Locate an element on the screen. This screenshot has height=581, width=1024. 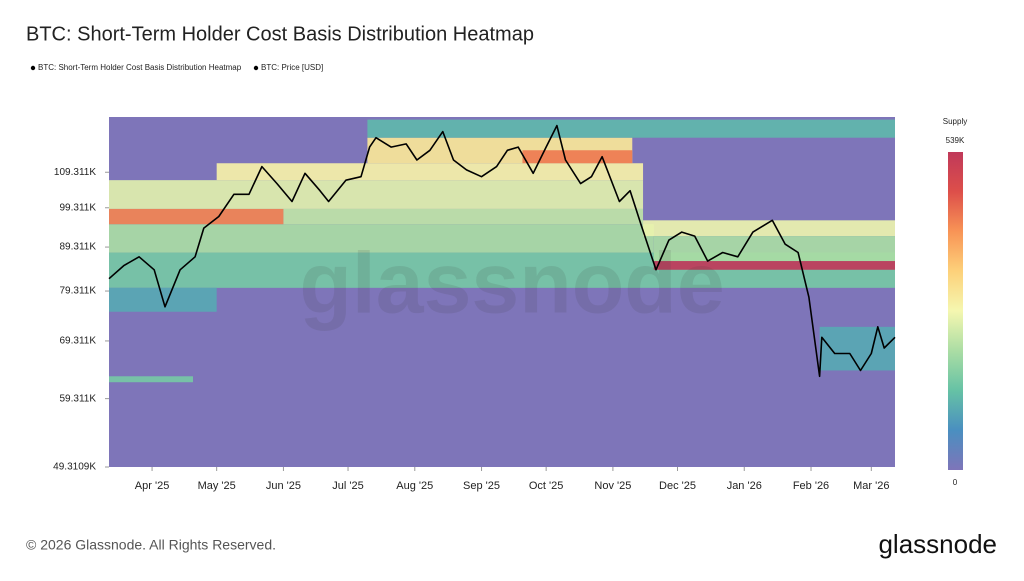
legend-entry: BTC: Price [USD] is located at coordinates (292, 67).